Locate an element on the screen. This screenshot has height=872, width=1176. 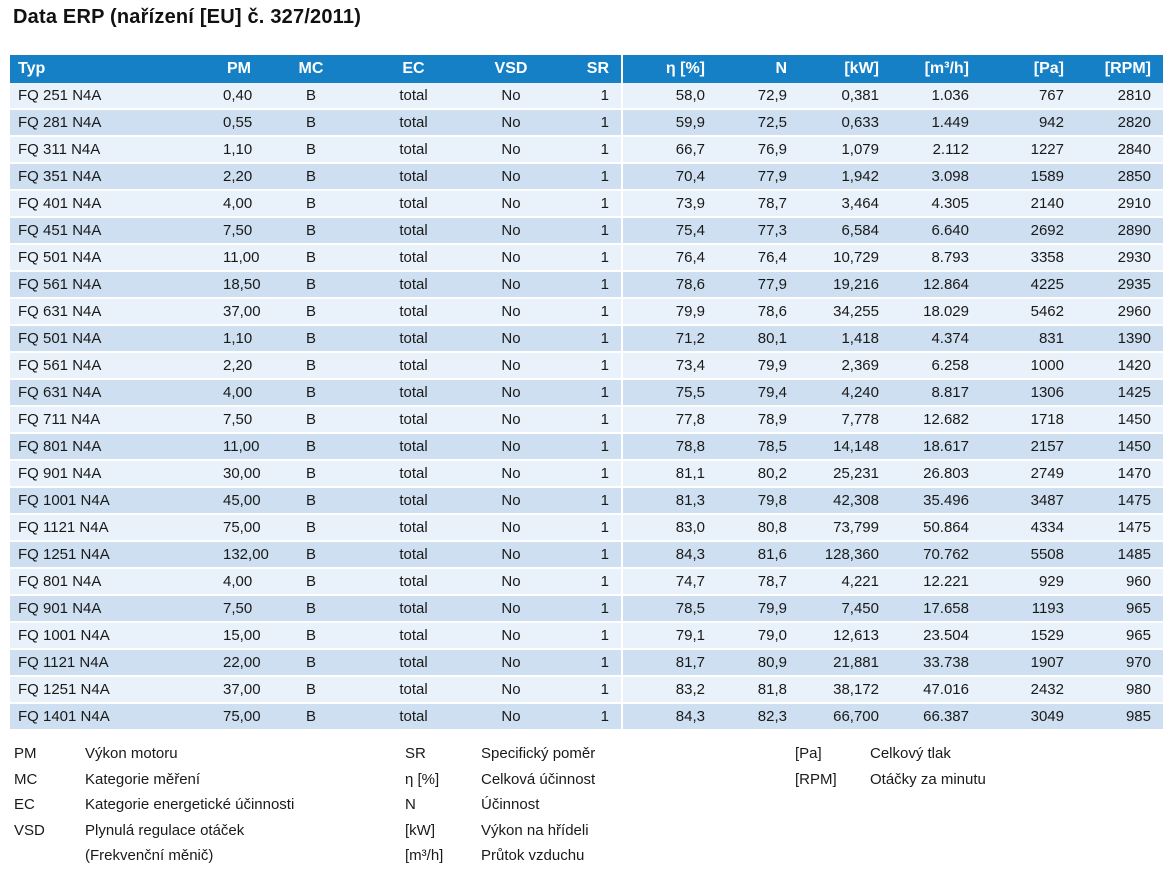
column-header-mc: MC is located at coordinates (313, 69).